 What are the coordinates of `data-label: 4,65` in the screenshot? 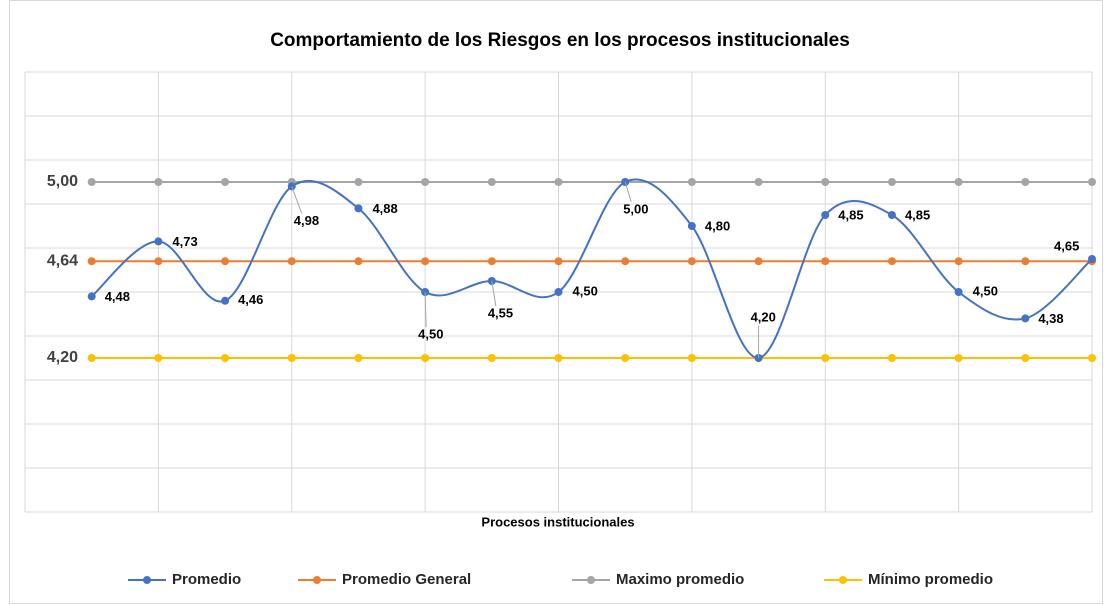 It's located at (1066, 245).